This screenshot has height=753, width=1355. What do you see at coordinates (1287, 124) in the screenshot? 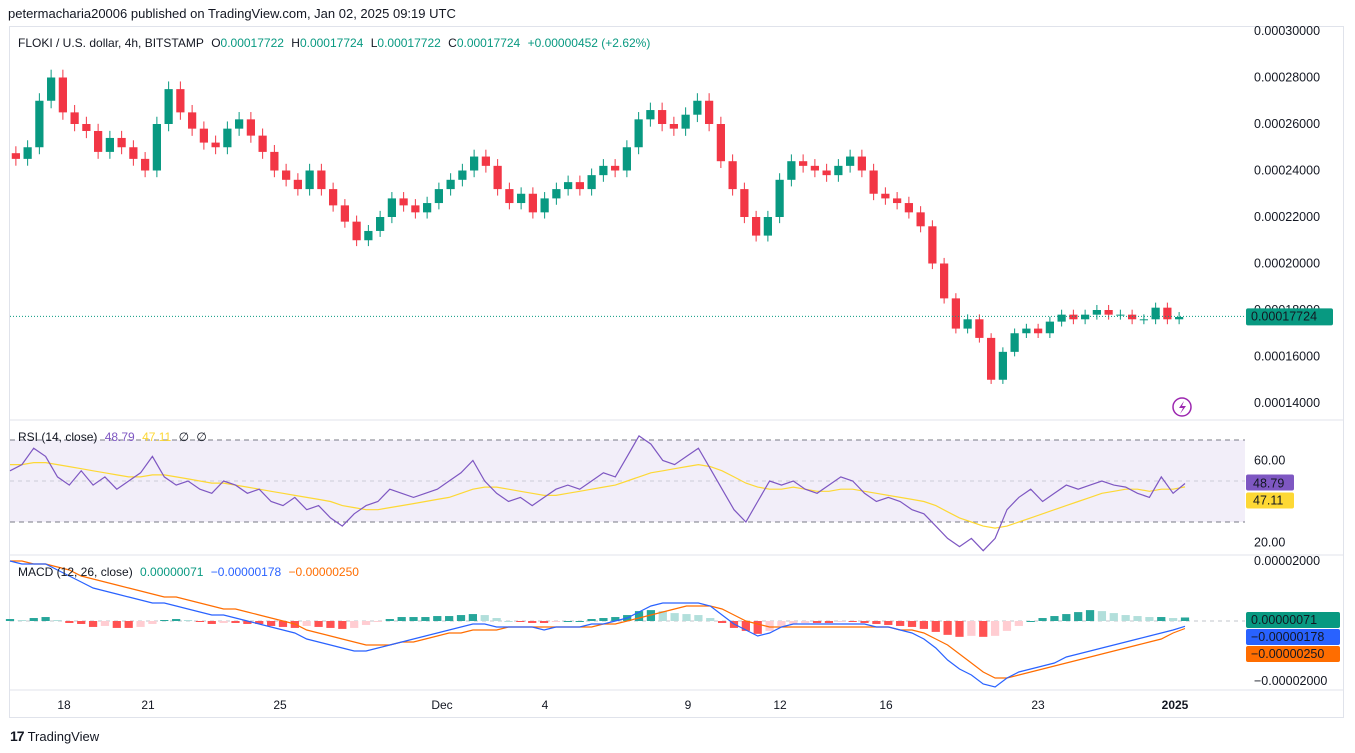
I see `price-tick-label: 0.00026000` at bounding box center [1287, 124].